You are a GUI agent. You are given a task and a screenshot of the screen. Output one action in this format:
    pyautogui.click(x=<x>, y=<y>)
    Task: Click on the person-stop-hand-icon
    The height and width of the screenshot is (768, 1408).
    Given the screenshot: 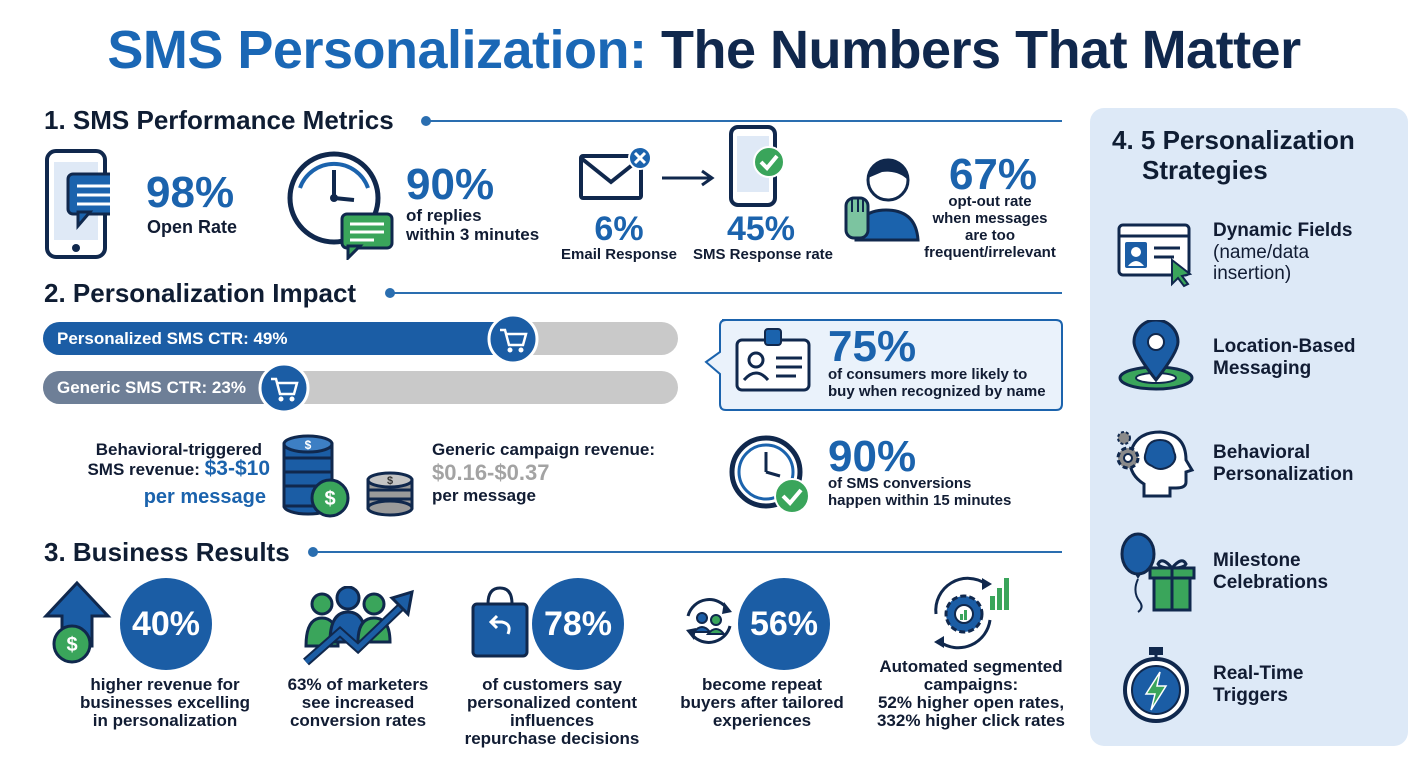 What is the action you would take?
    pyautogui.click(x=882, y=200)
    